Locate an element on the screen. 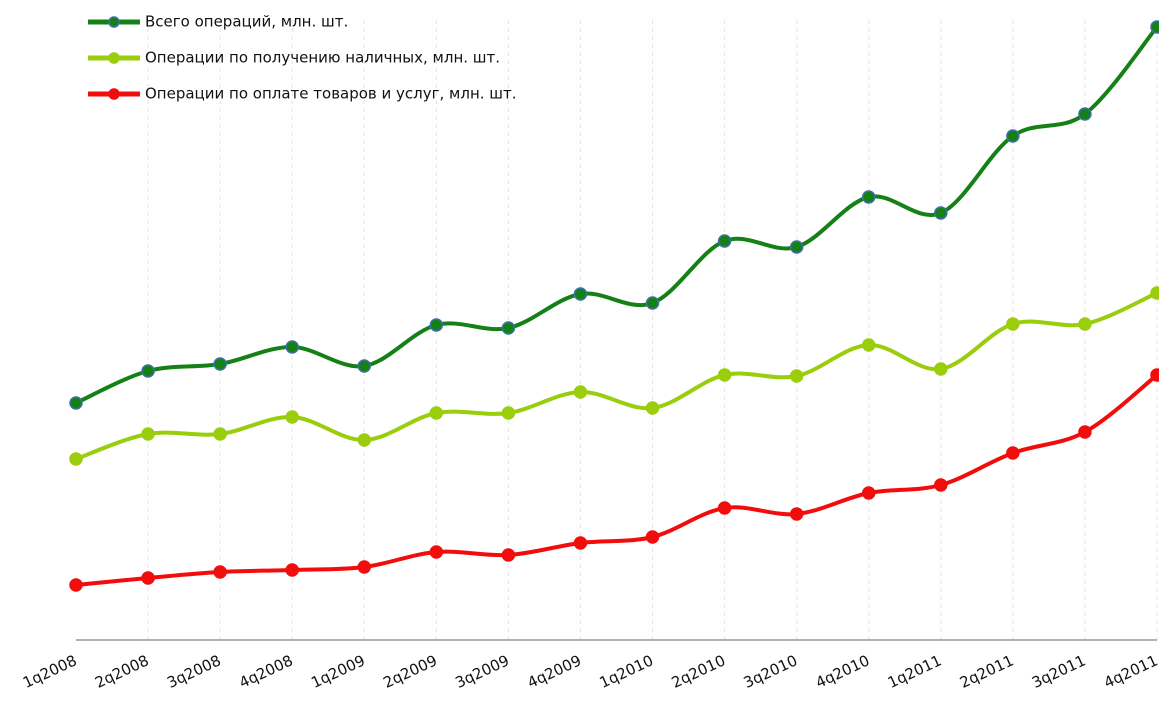 This screenshot has width=1159, height=709. x-tick-label: 3q2009 is located at coordinates (481, 671).